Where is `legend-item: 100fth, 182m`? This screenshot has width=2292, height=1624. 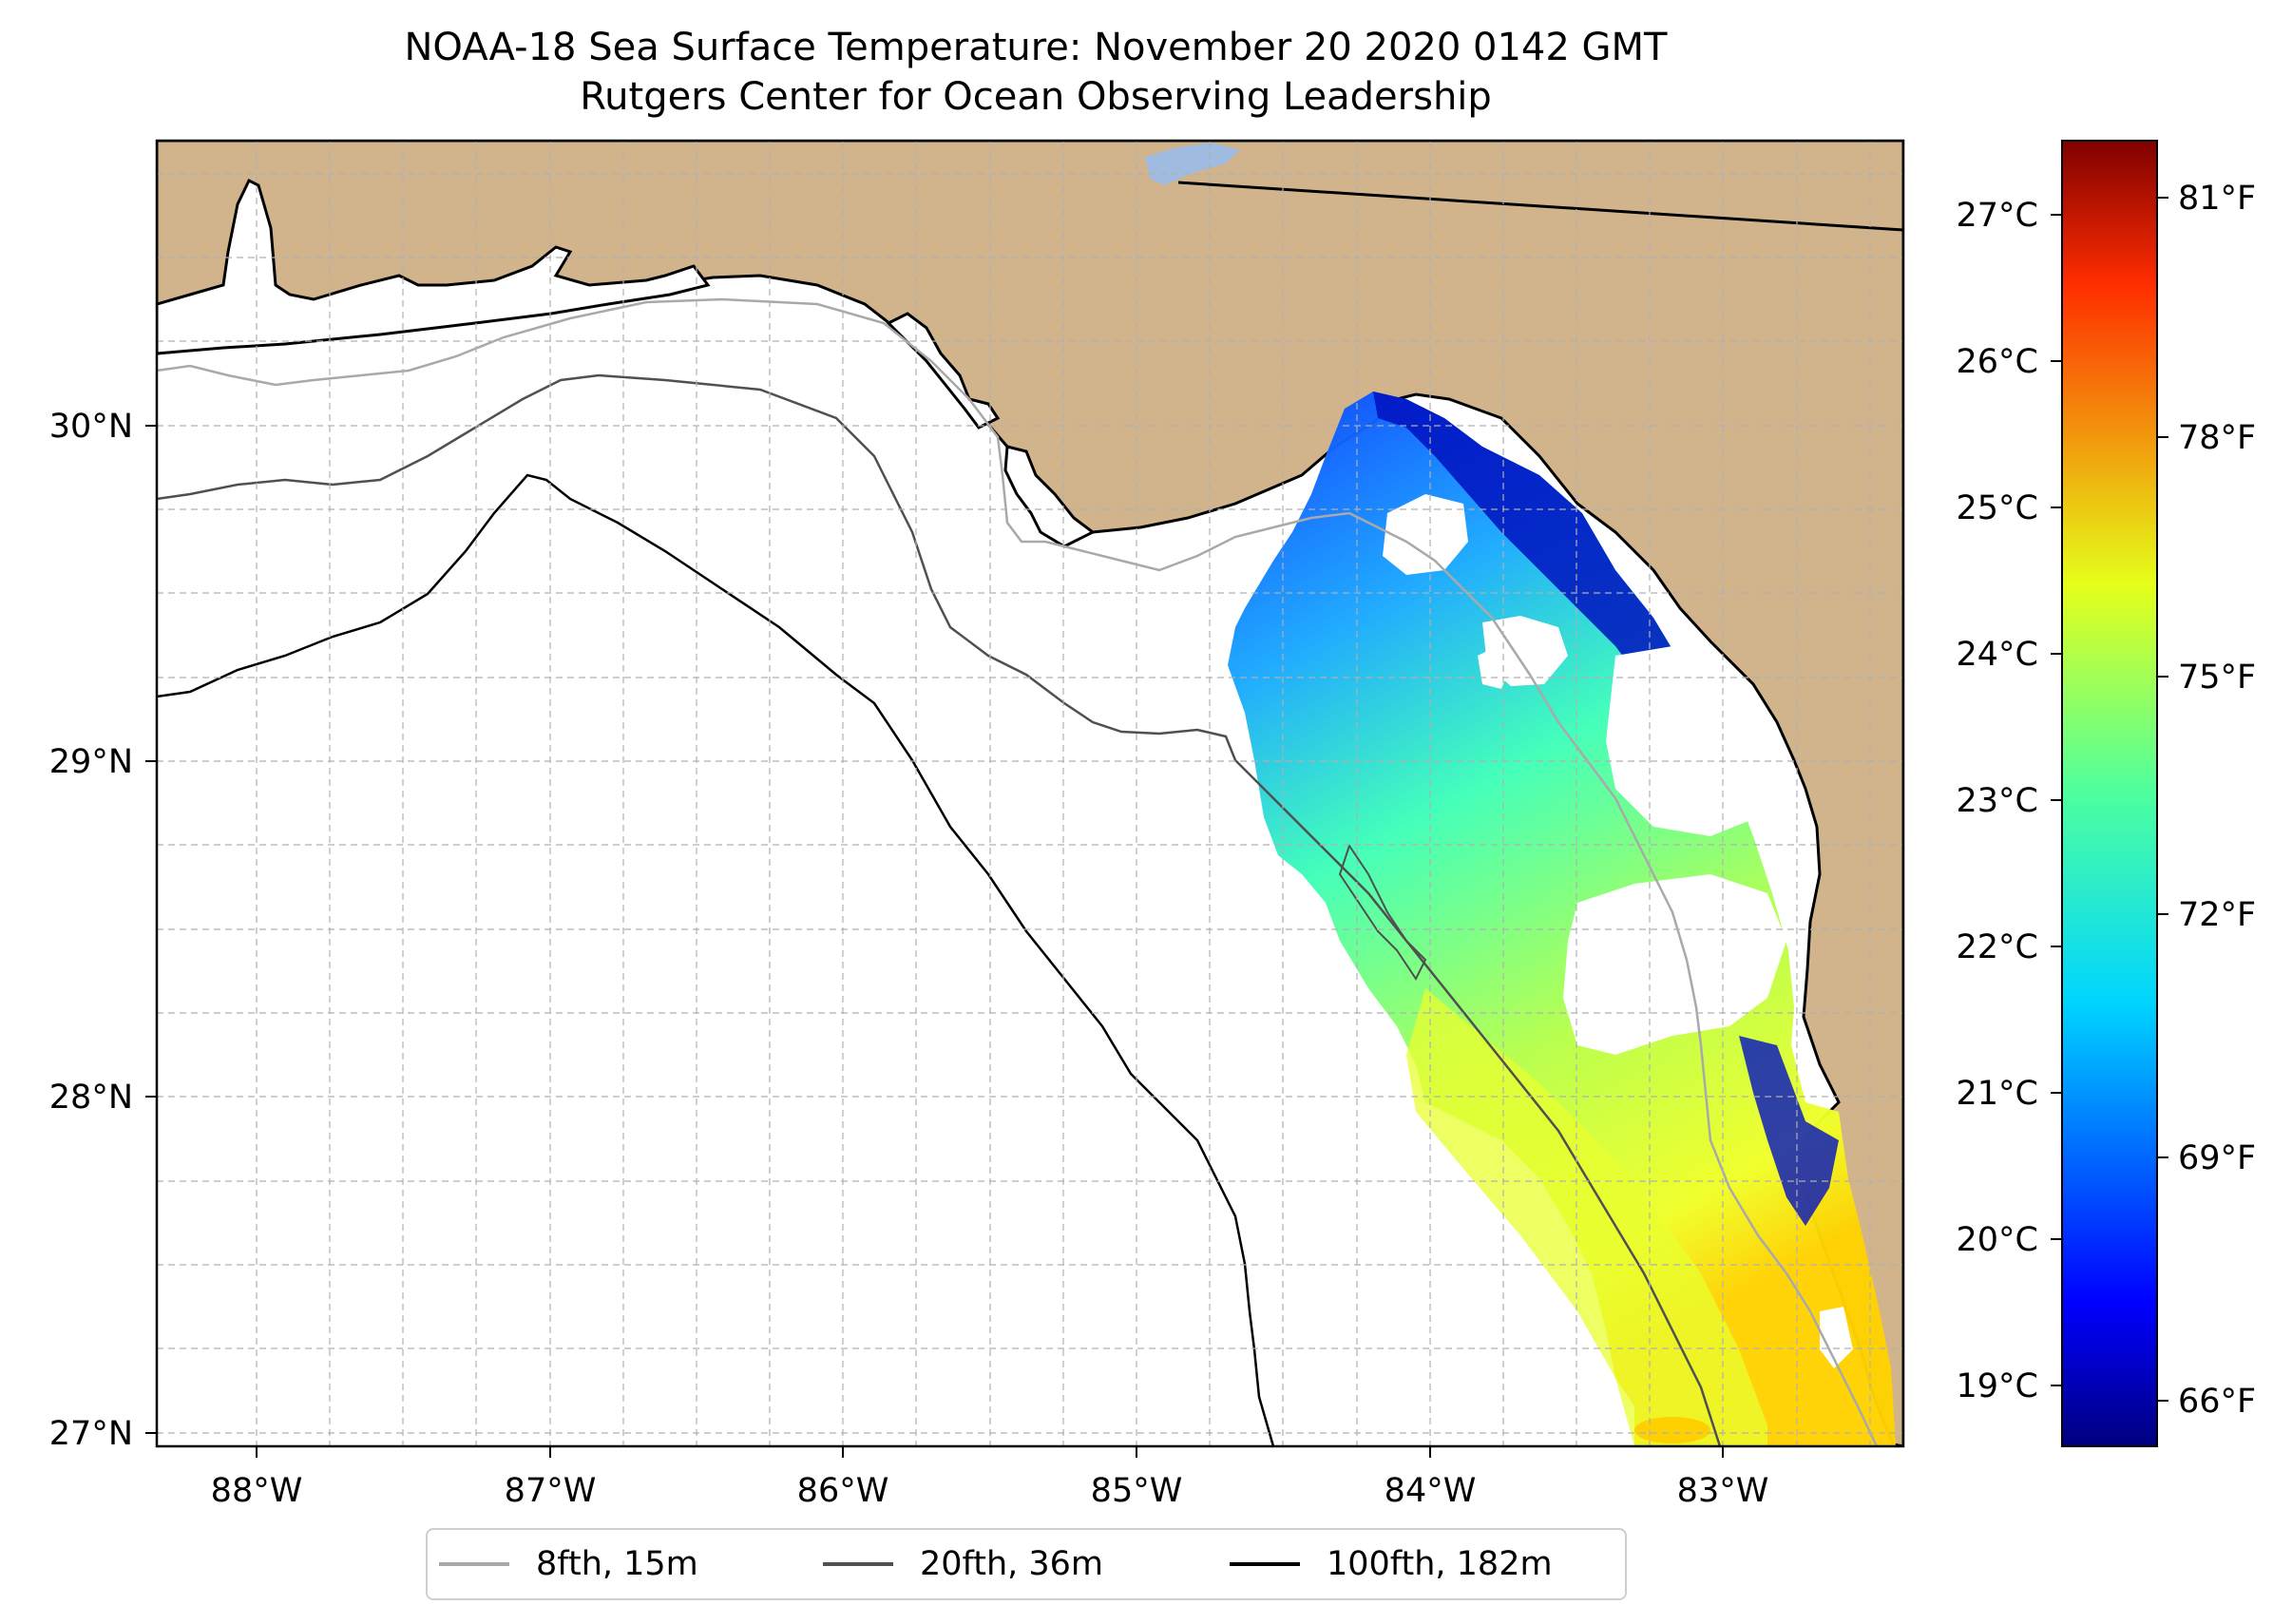 legend-item: 100fth, 182m is located at coordinates (1391, 1564).